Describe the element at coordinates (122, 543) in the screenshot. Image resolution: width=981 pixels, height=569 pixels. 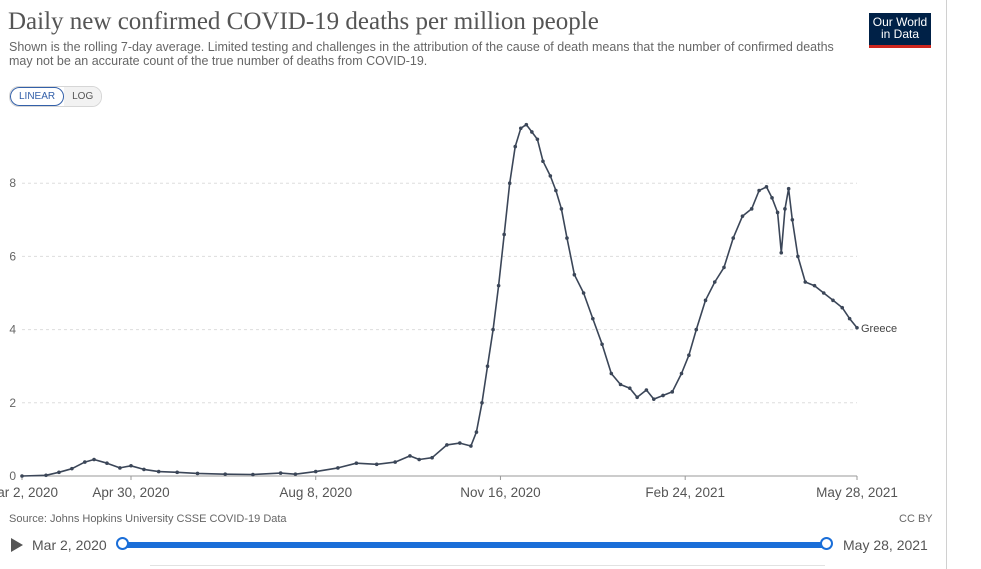
I see `timeline-start-handle` at that location.